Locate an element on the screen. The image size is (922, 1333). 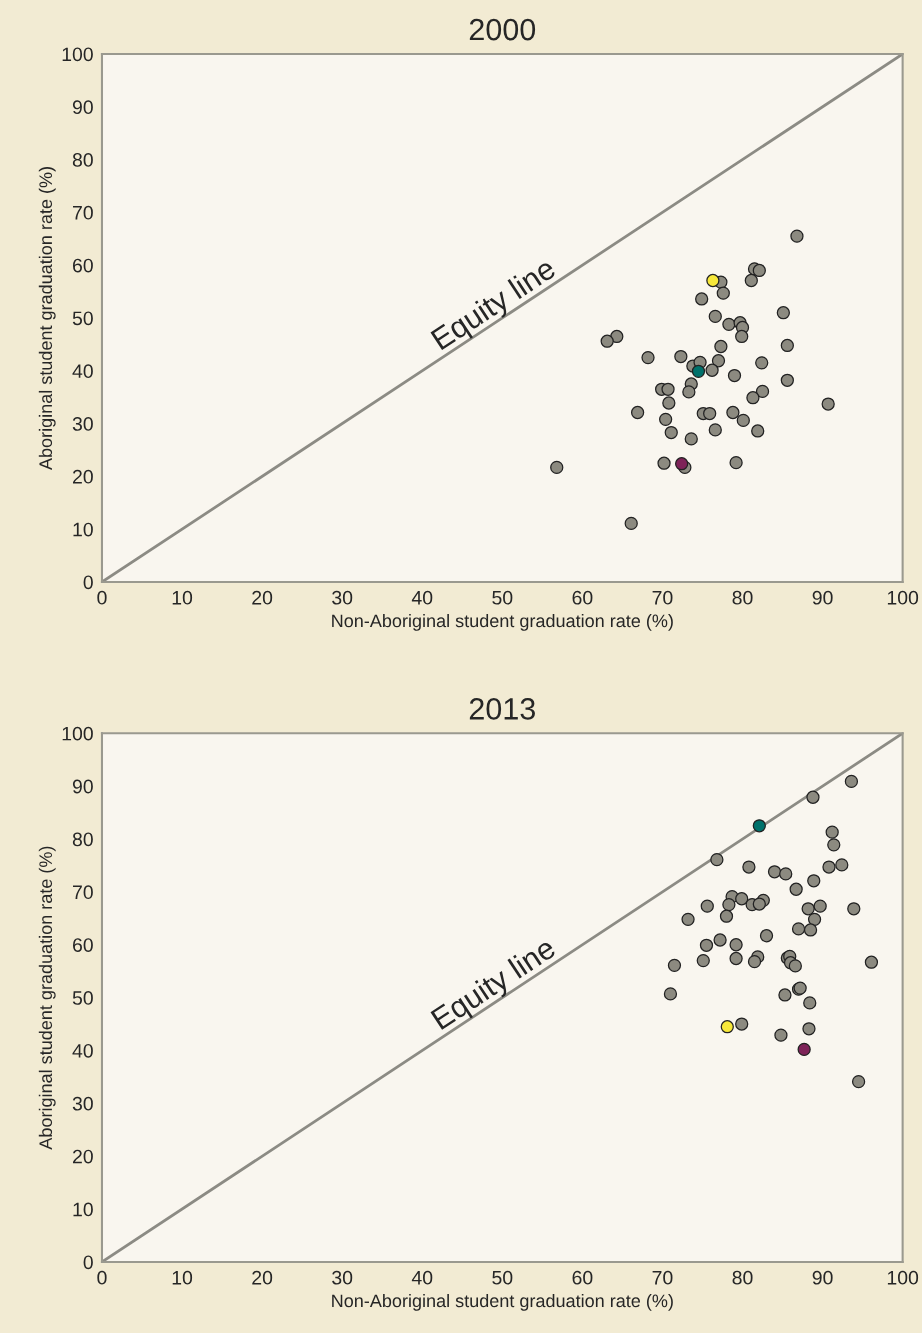
chart-title: 2000 is located at coordinates (502, 29).